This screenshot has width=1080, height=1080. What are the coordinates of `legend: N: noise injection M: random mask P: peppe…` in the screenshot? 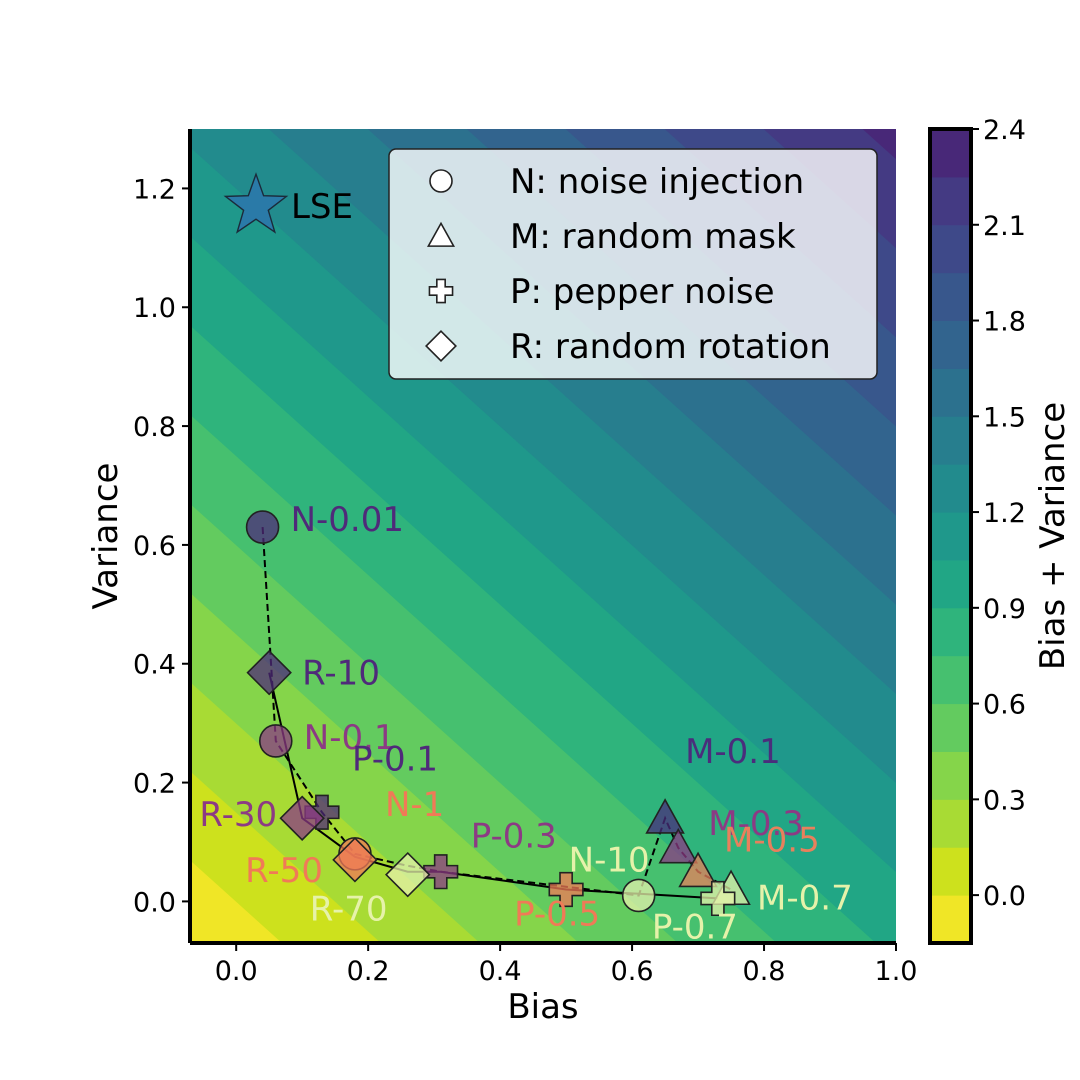 It's located at (633, 264).